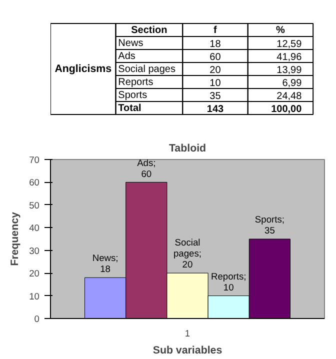 Image resolution: width=336 pixels, height=359 pixels. I want to click on text: 10, so click(216, 83).